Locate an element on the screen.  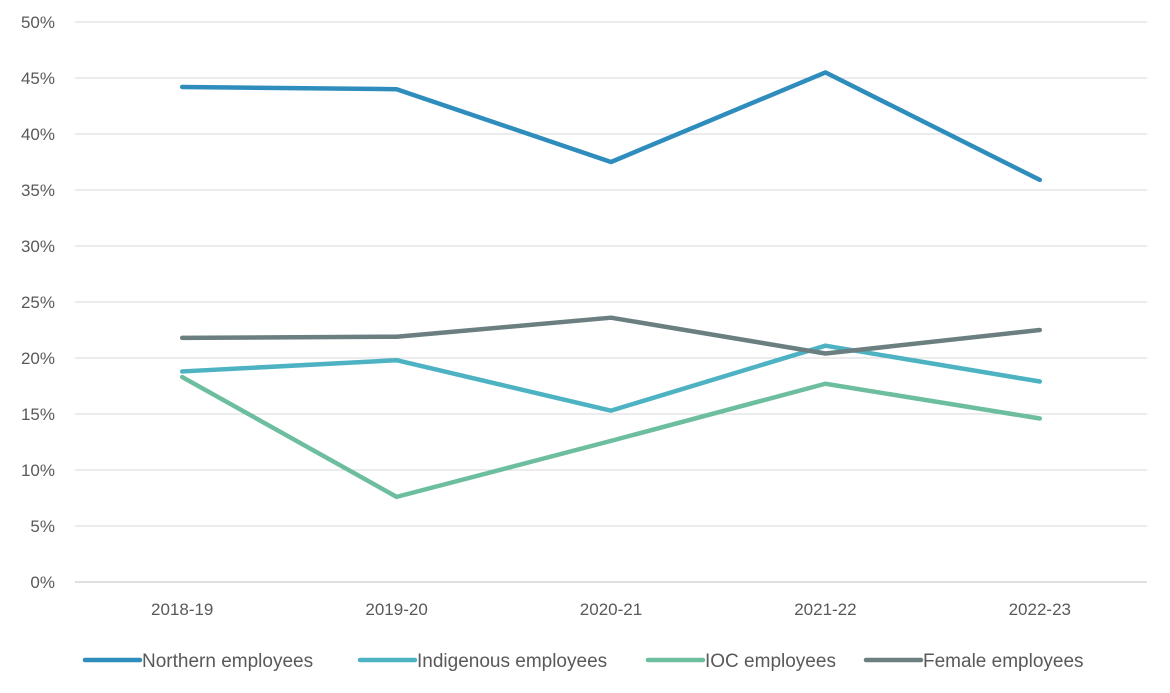
legend-label: IOC employees is located at coordinates (770, 661).